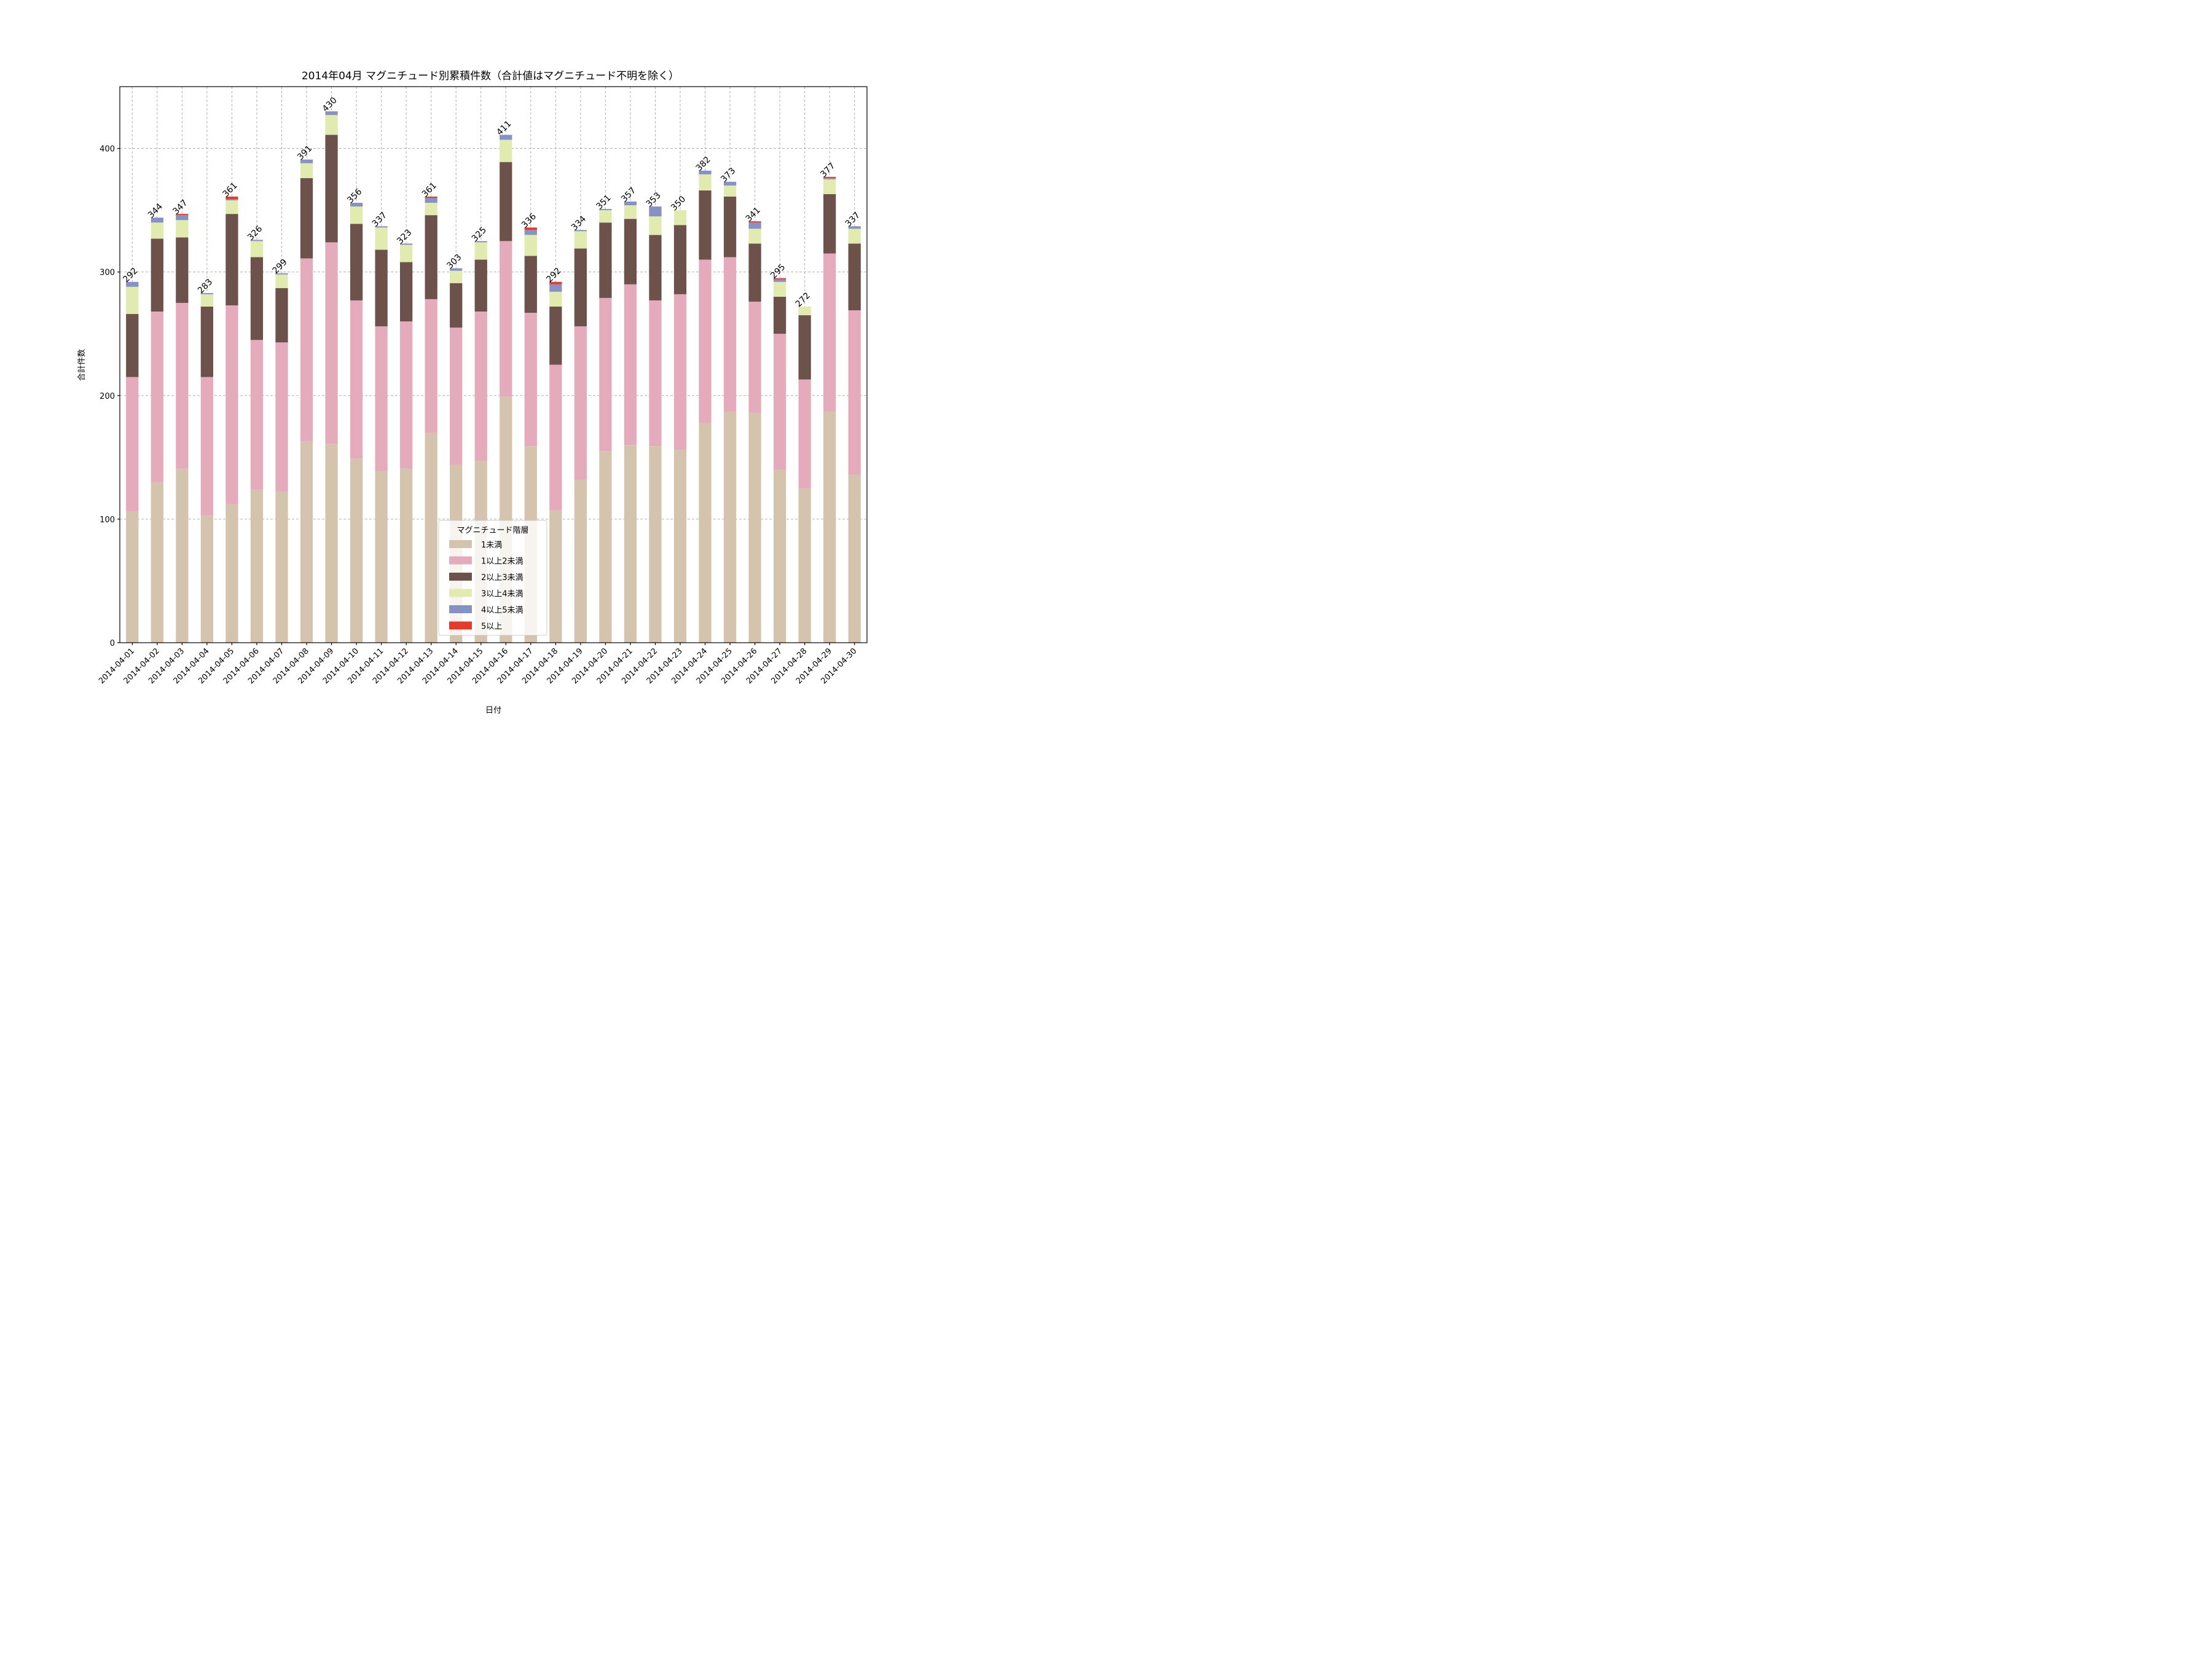 The height and width of the screenshot is (1659, 2212). I want to click on total-label: 337, so click(380, 219).